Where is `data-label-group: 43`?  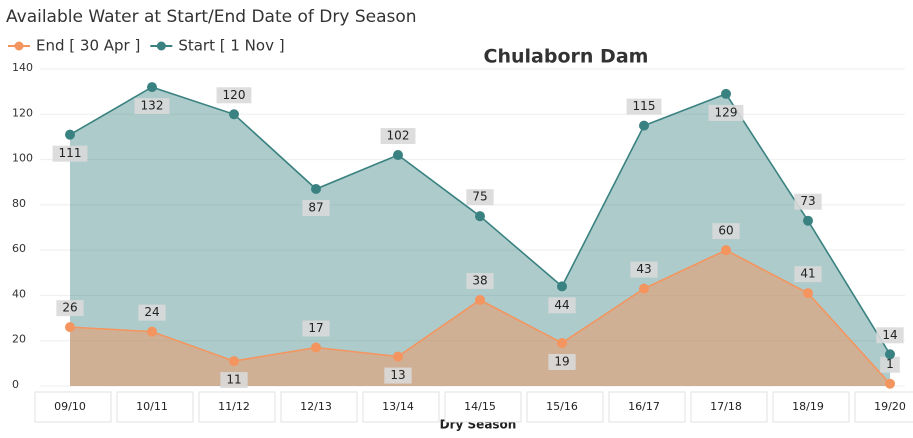 data-label-group: 43 is located at coordinates (644, 269).